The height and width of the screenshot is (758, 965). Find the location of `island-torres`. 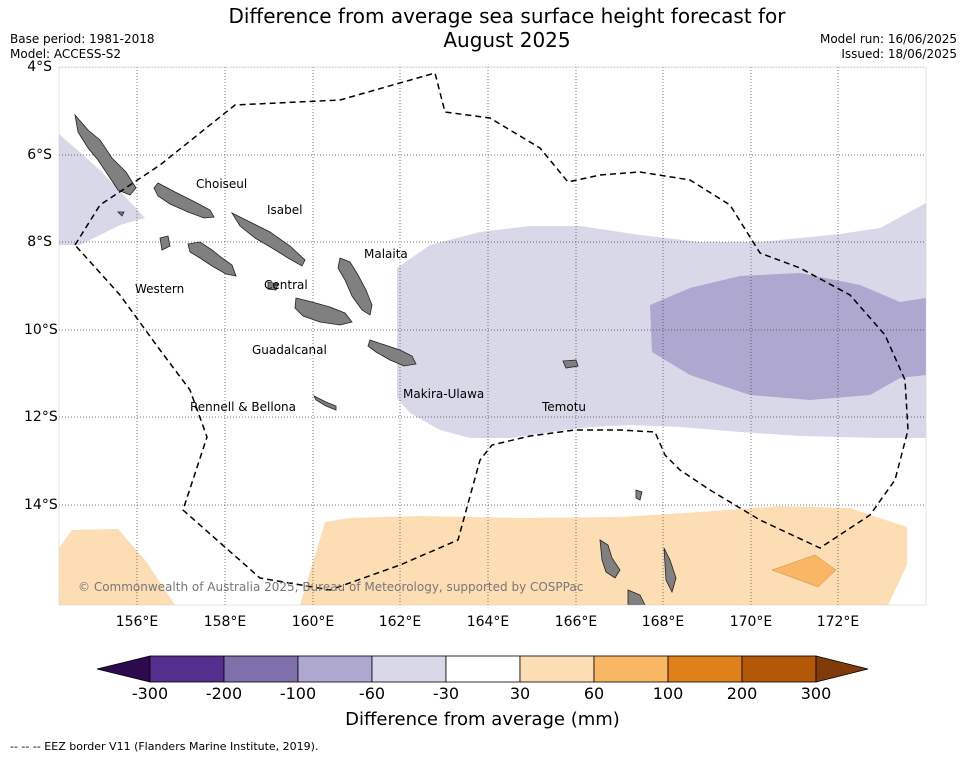

island-torres is located at coordinates (639, 495).